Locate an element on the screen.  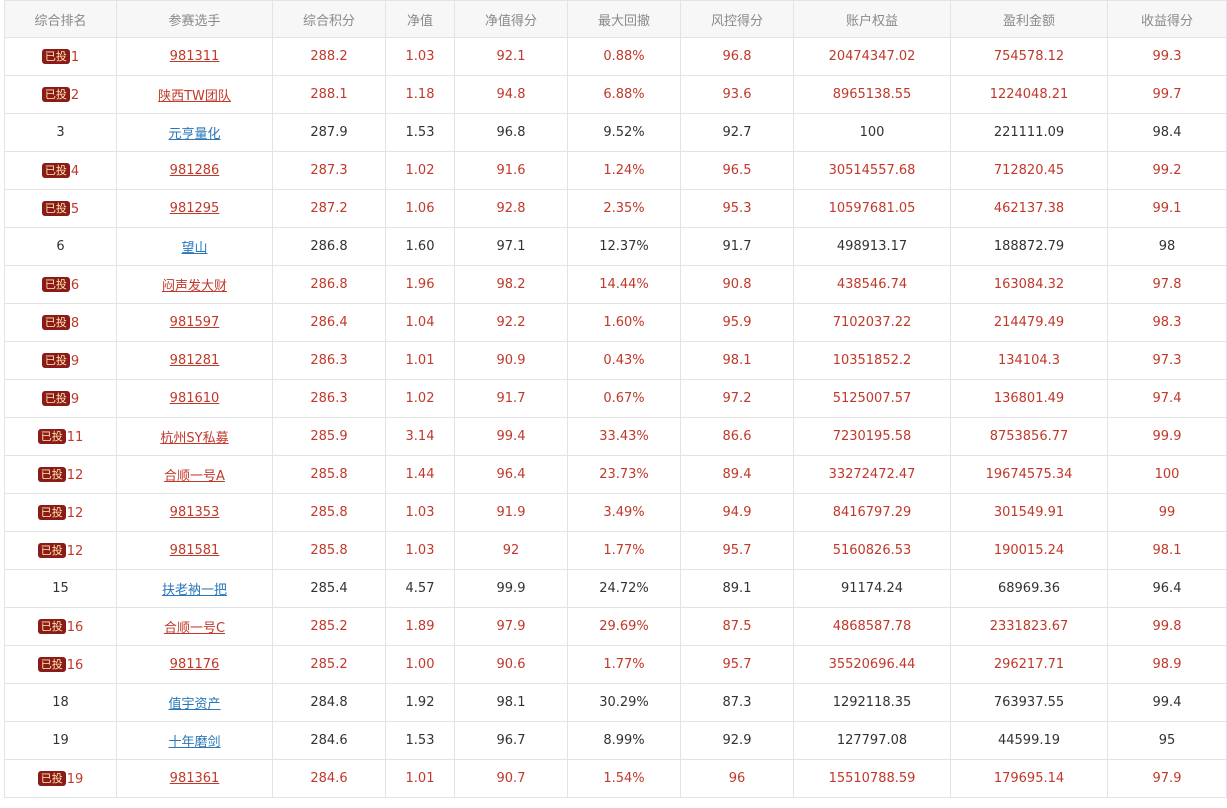
rank-cell: 已投 9 is located at coordinates (60, 398).